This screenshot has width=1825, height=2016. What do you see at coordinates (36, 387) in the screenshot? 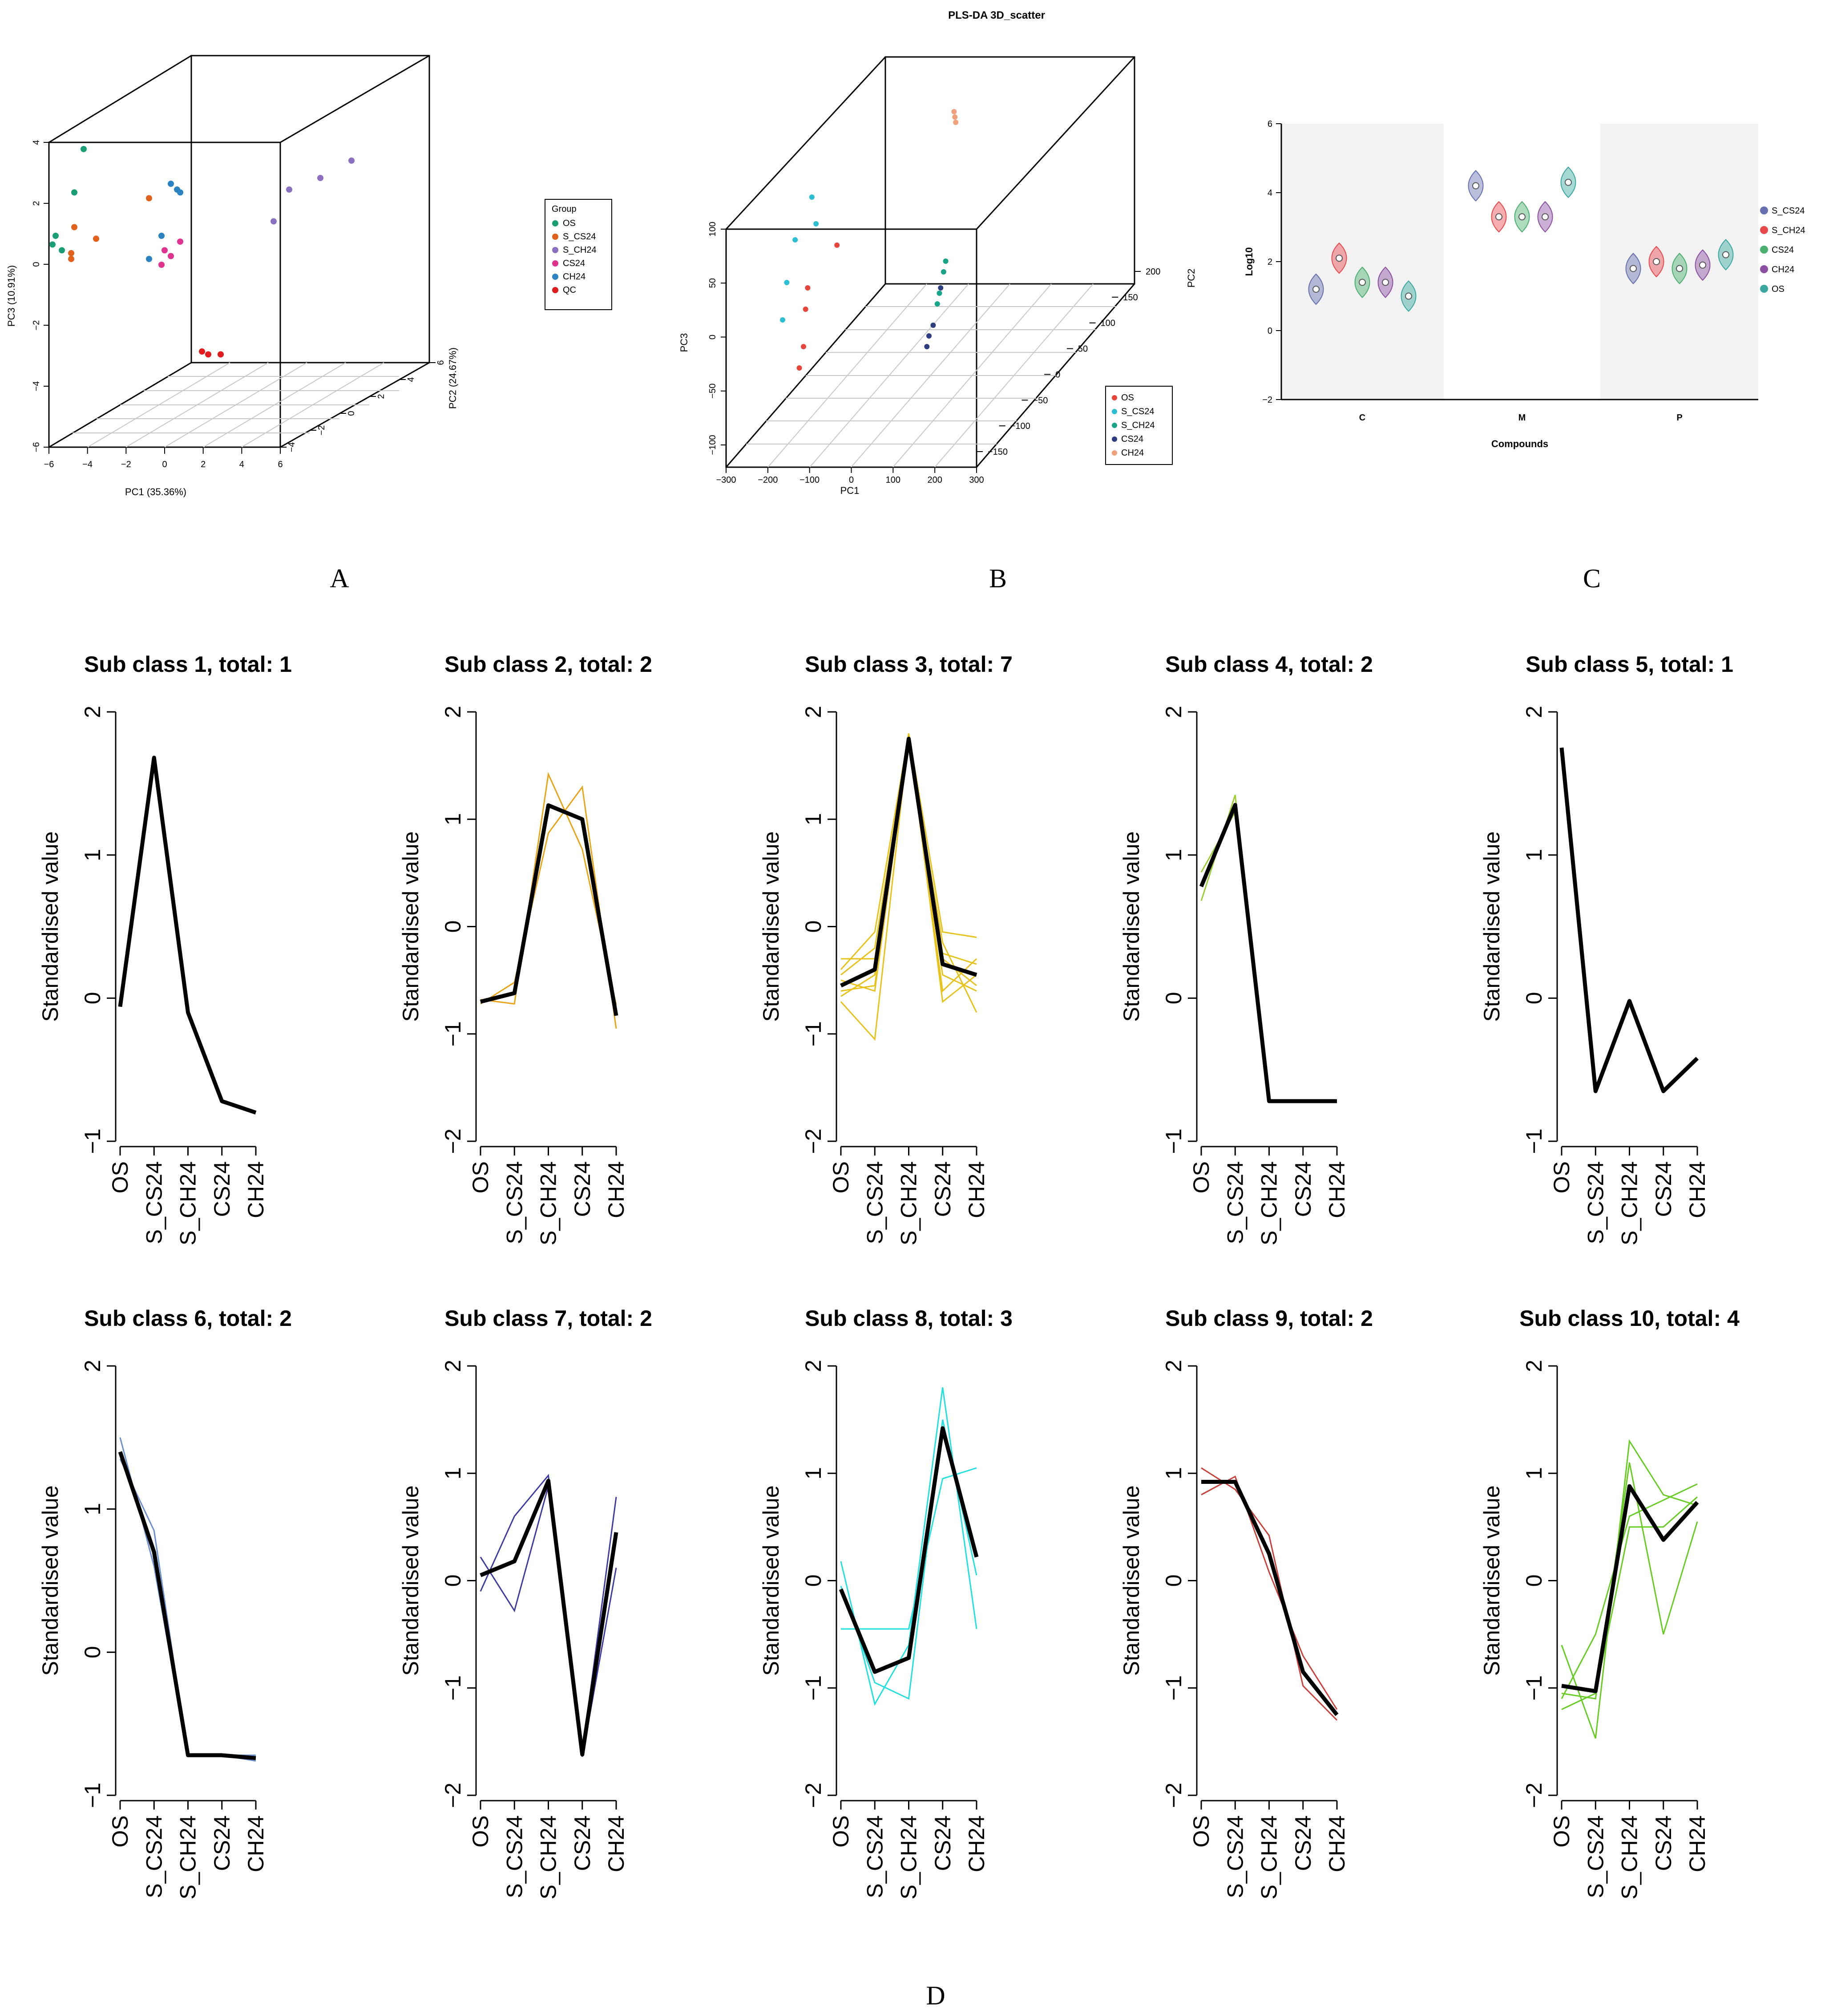
I see `panel-a-y-tick-label: −4` at bounding box center [36, 387].